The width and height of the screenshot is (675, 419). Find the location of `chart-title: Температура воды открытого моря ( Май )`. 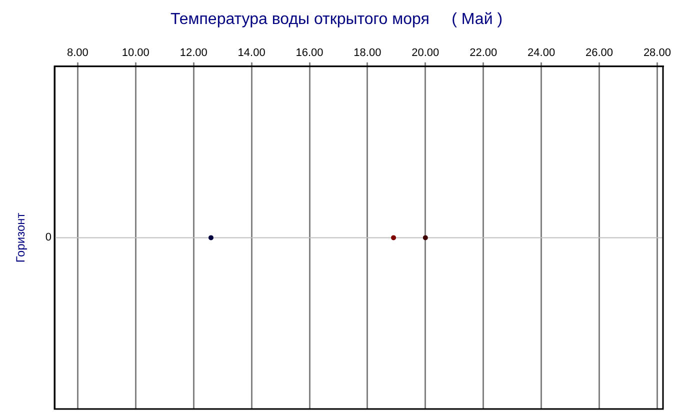

chart-title: Температура воды открытого моря ( Май ) is located at coordinates (336, 19).